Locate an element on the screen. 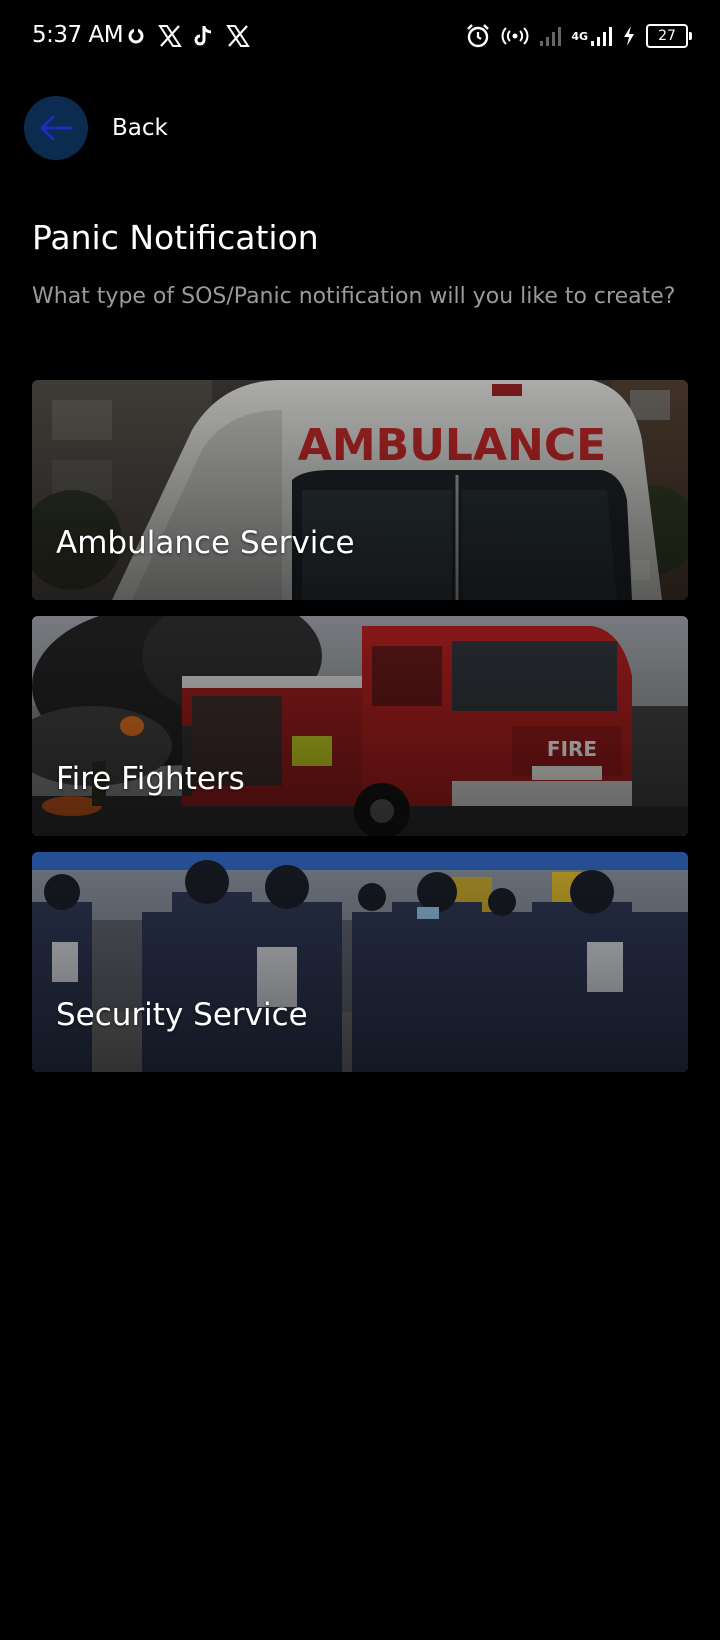 Image resolution: width=720 pixels, height=1640 pixels. network-type-label: 4G is located at coordinates (579, 36).